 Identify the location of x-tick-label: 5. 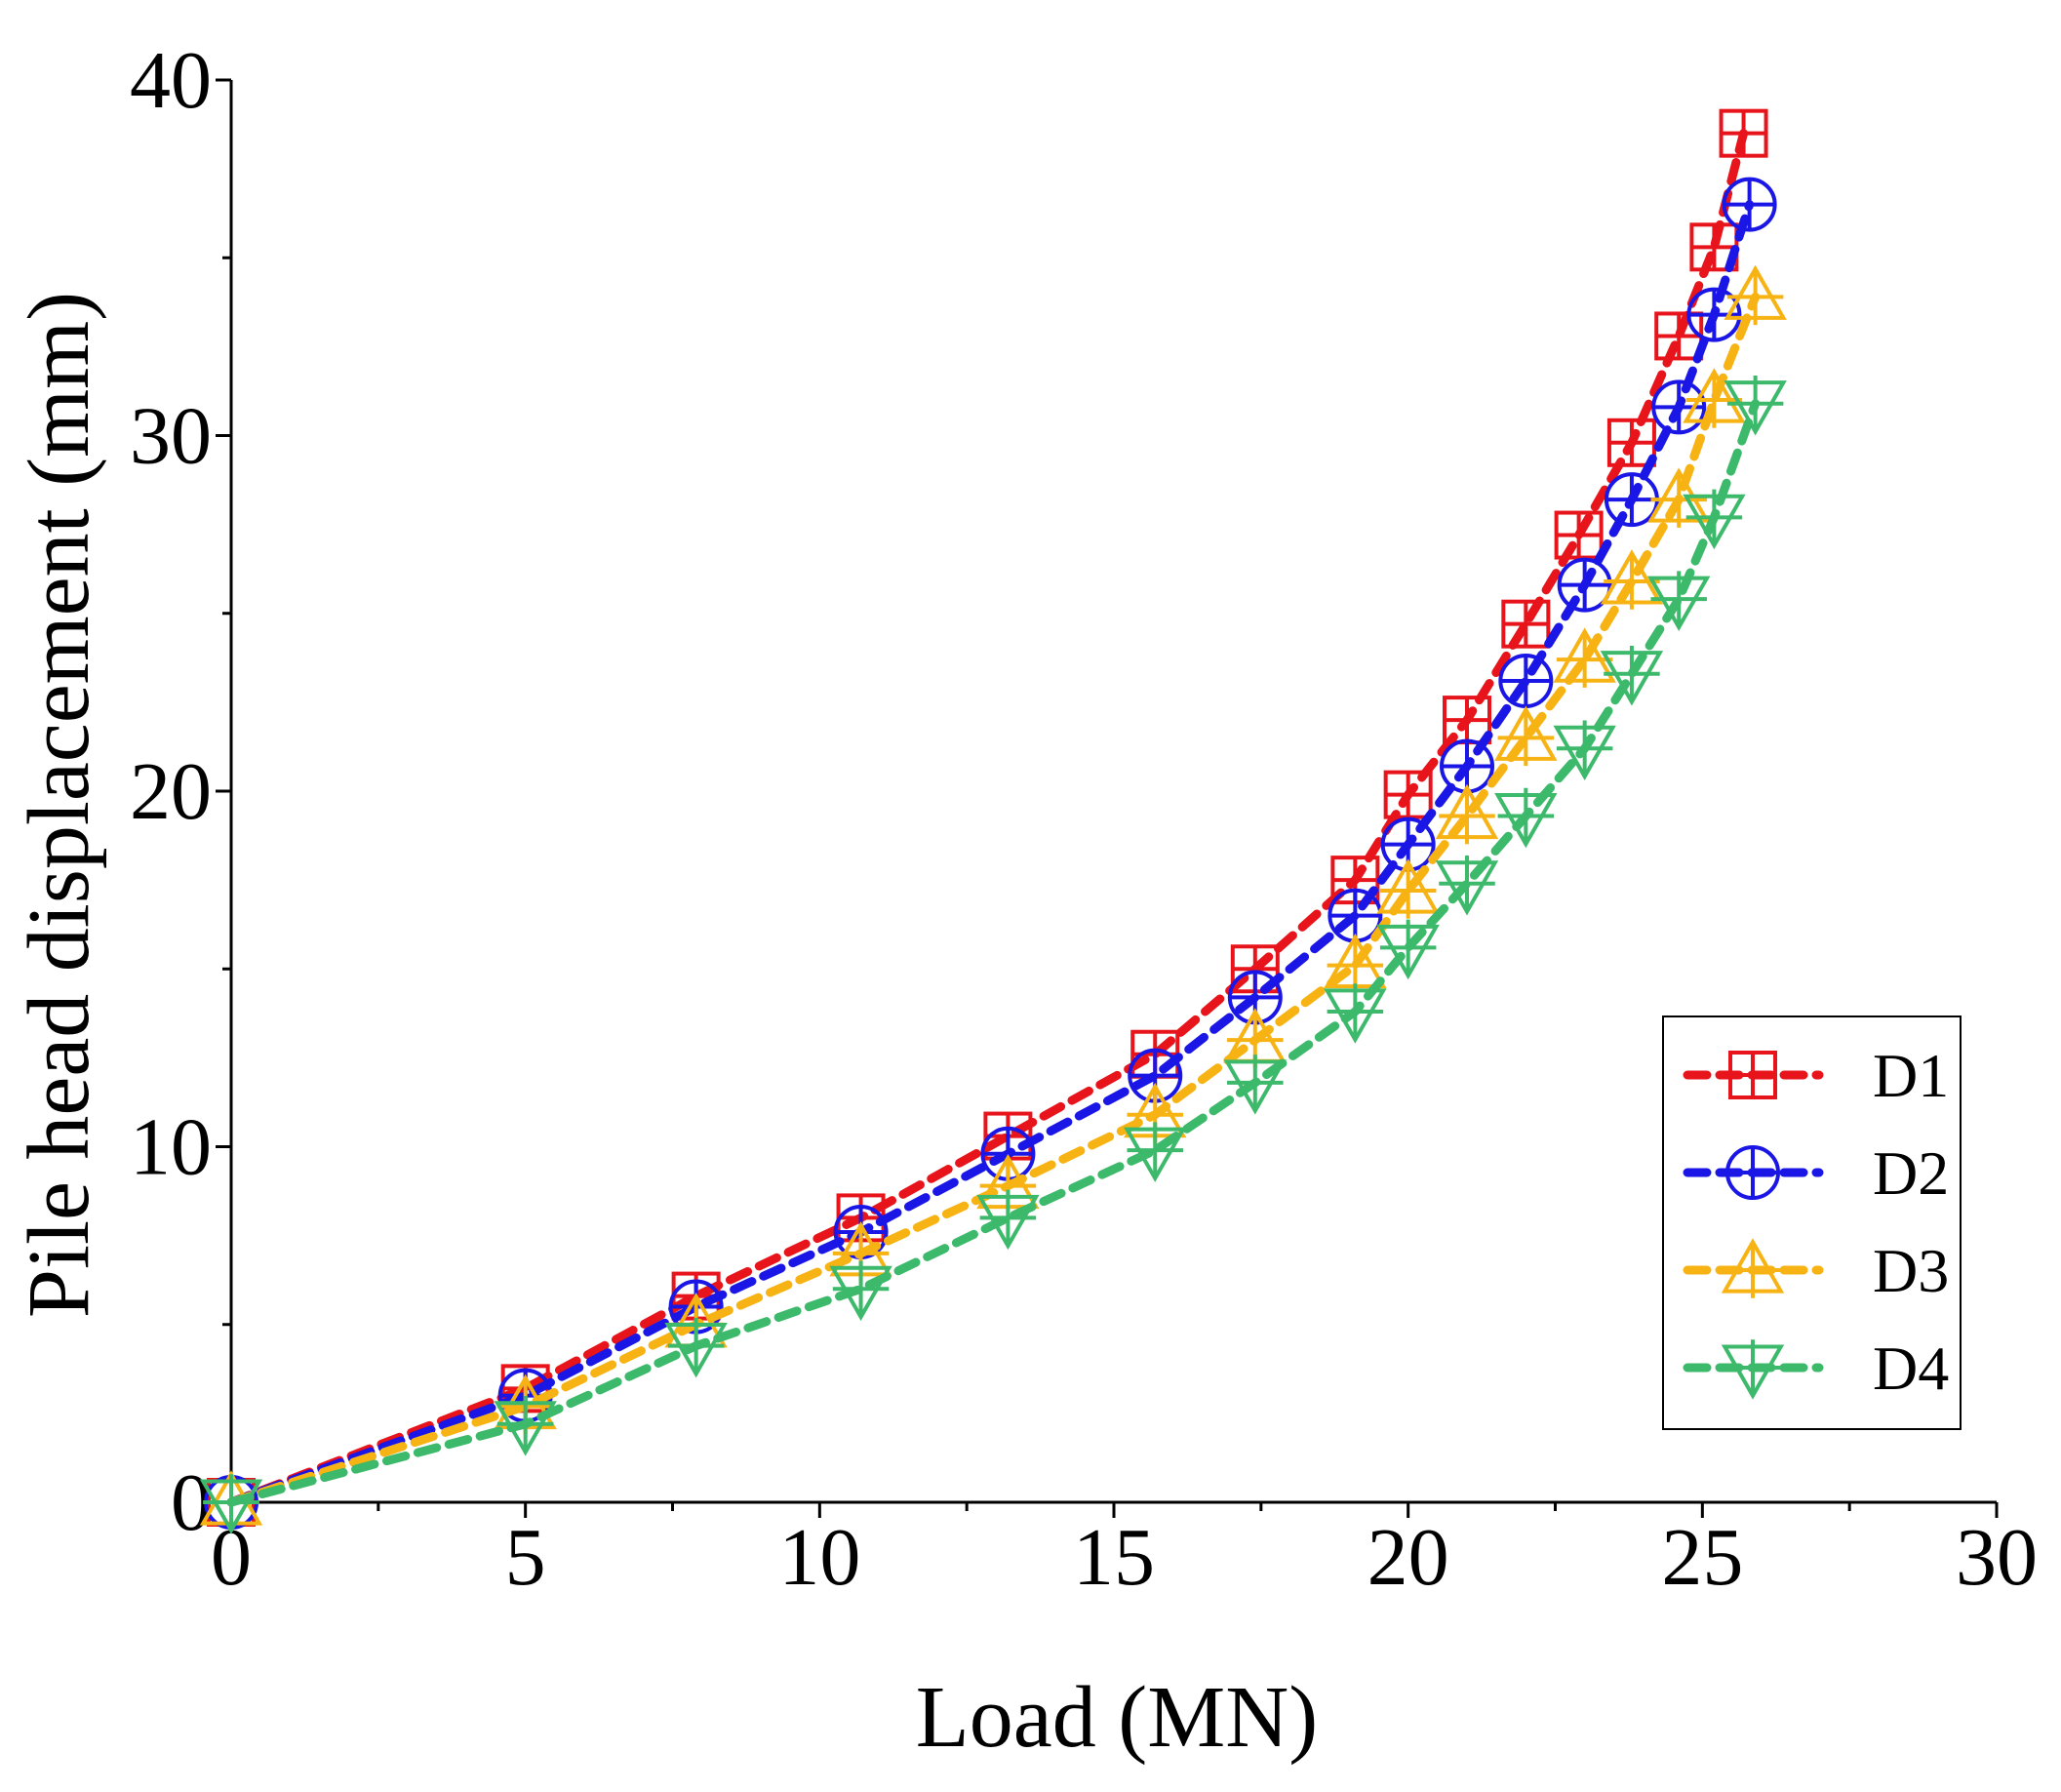
(525, 1557).